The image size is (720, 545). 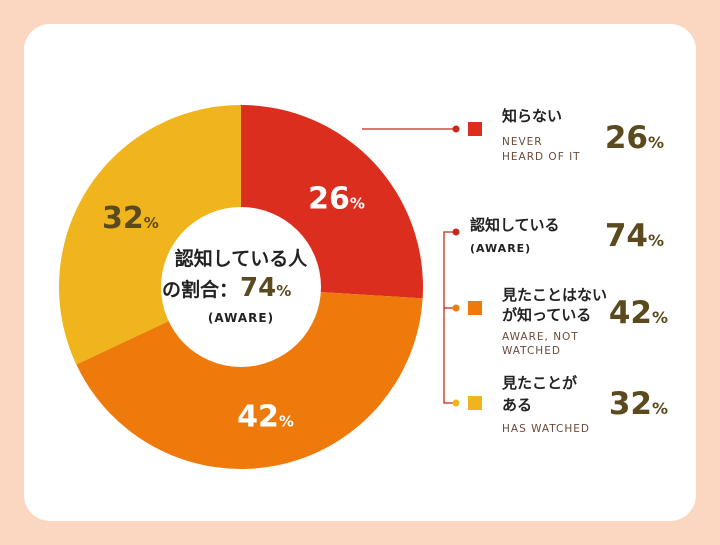 What do you see at coordinates (540, 337) in the screenshot?
I see `legend-en-label: AWARE, NOT` at bounding box center [540, 337].